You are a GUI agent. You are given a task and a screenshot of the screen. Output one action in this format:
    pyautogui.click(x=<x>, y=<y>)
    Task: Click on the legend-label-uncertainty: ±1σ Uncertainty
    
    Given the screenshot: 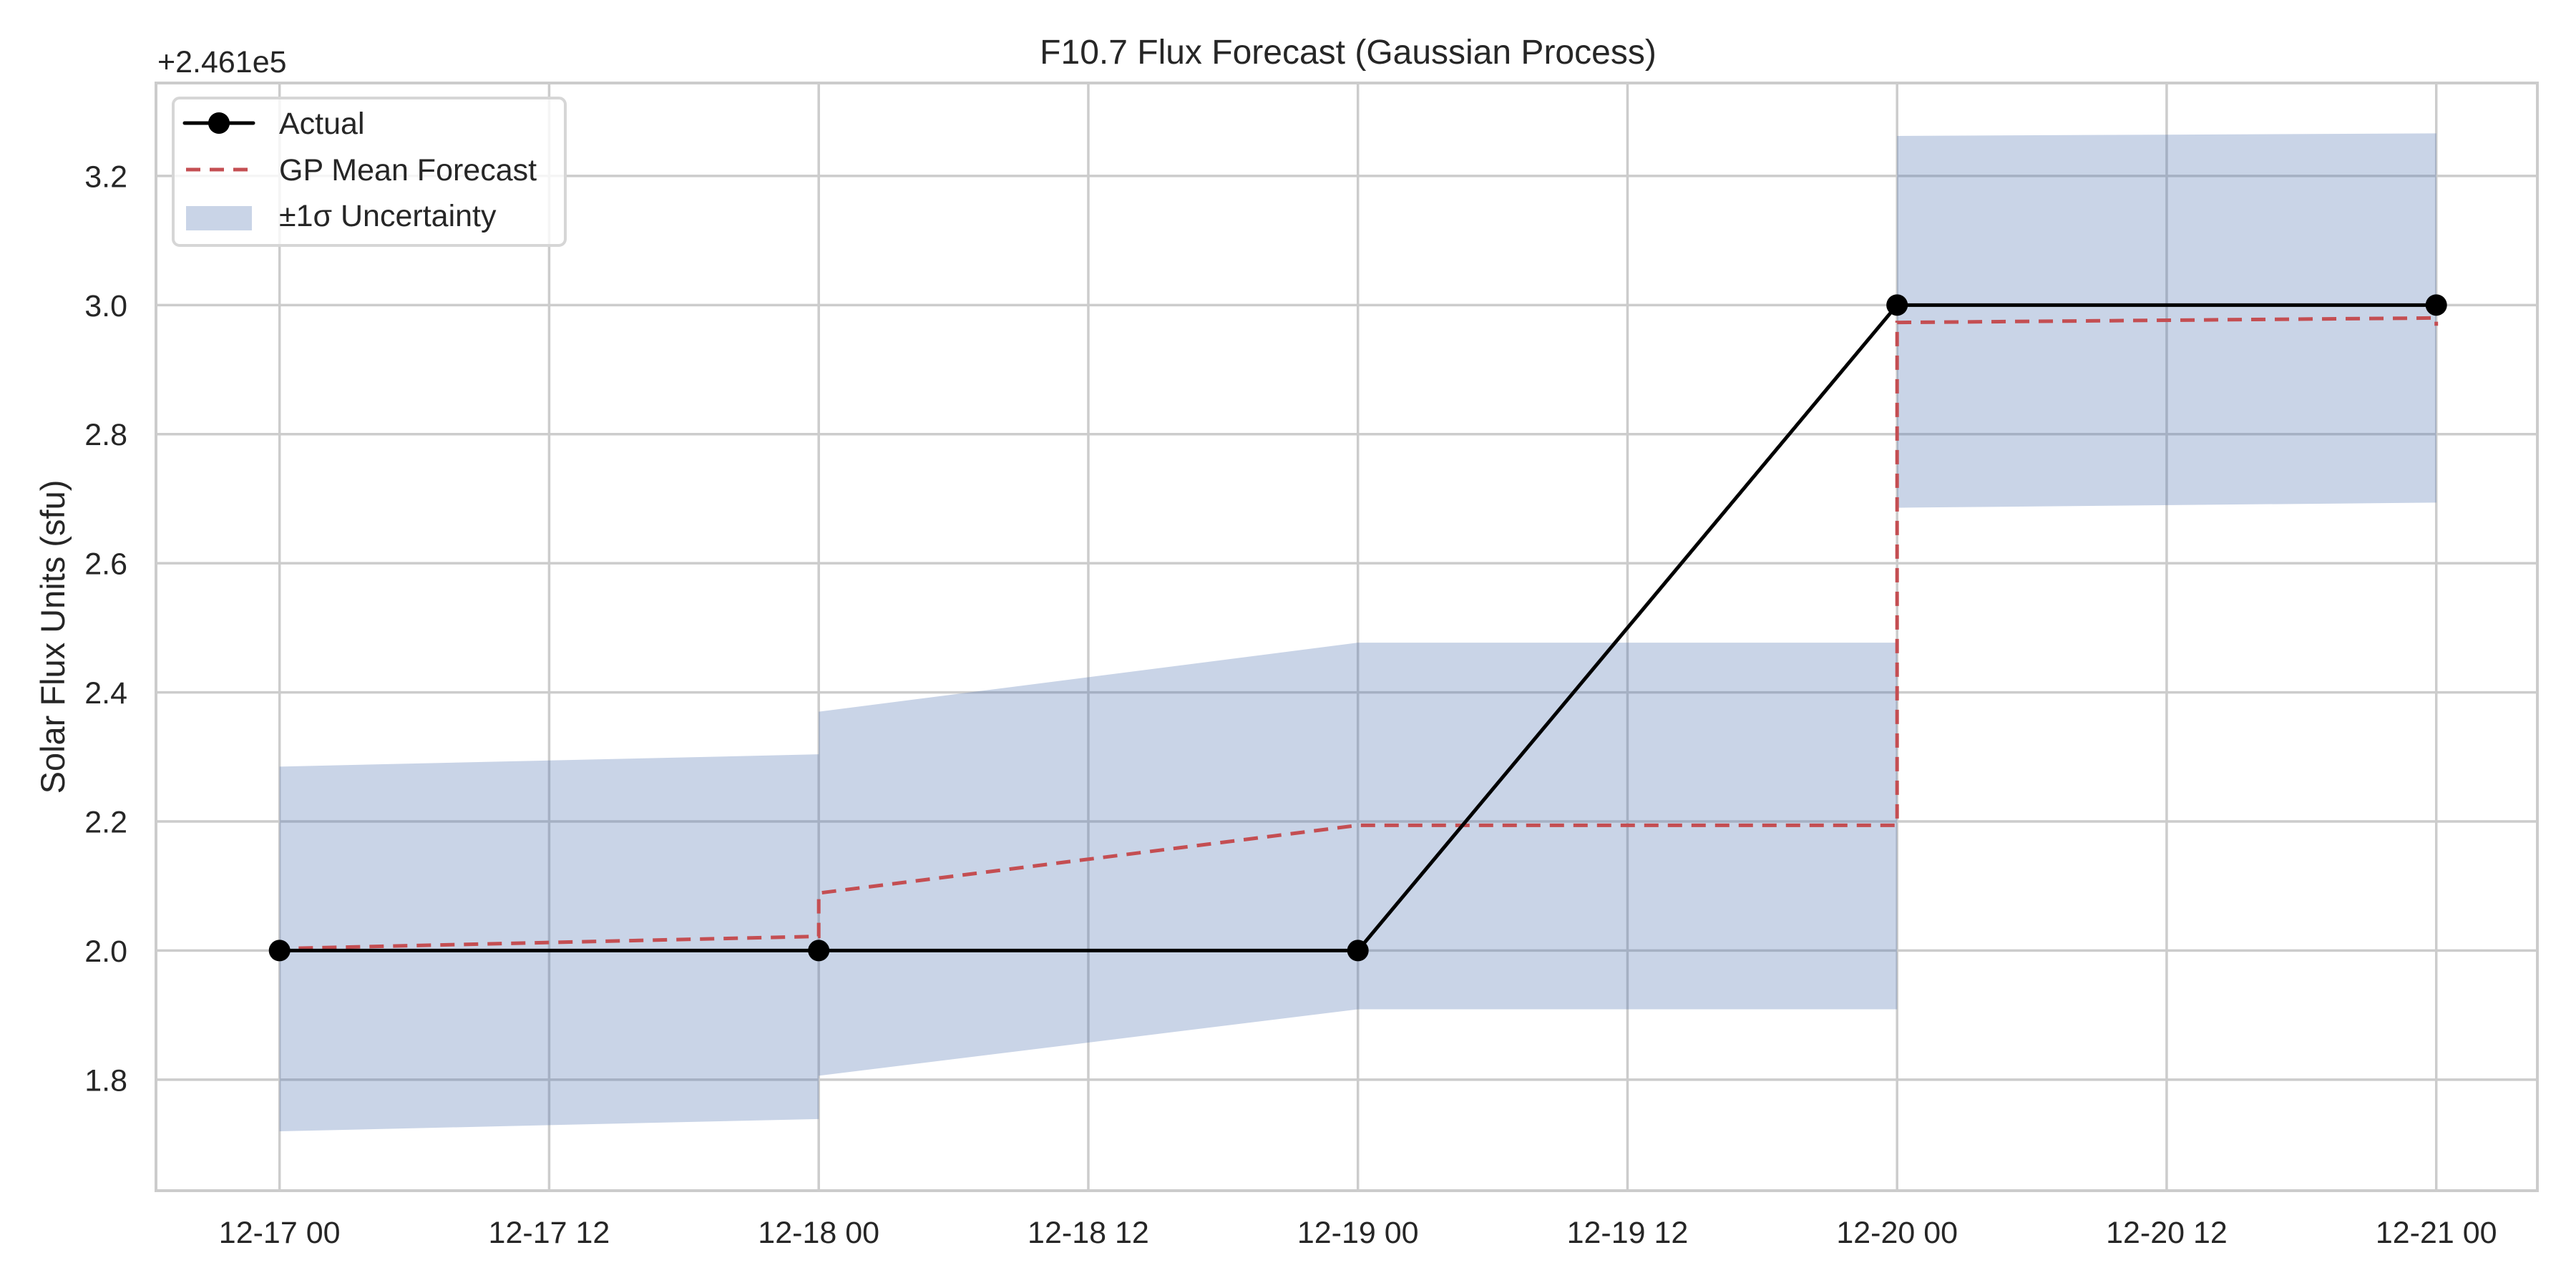 What is the action you would take?
    pyautogui.click(x=388, y=216)
    